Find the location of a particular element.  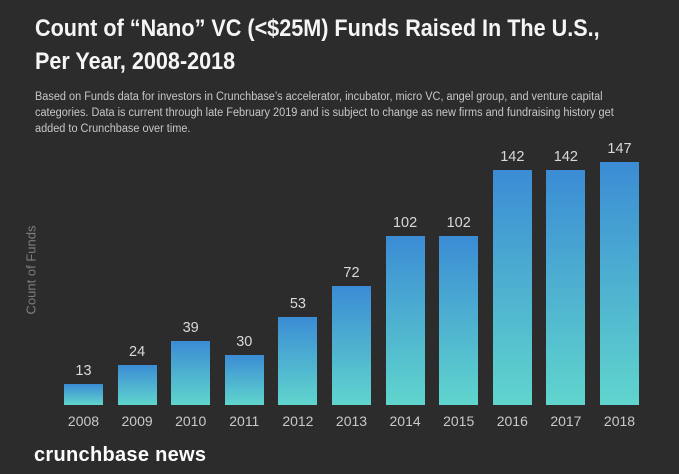

y-axis-label: Count of Funds is located at coordinates (31, 270).